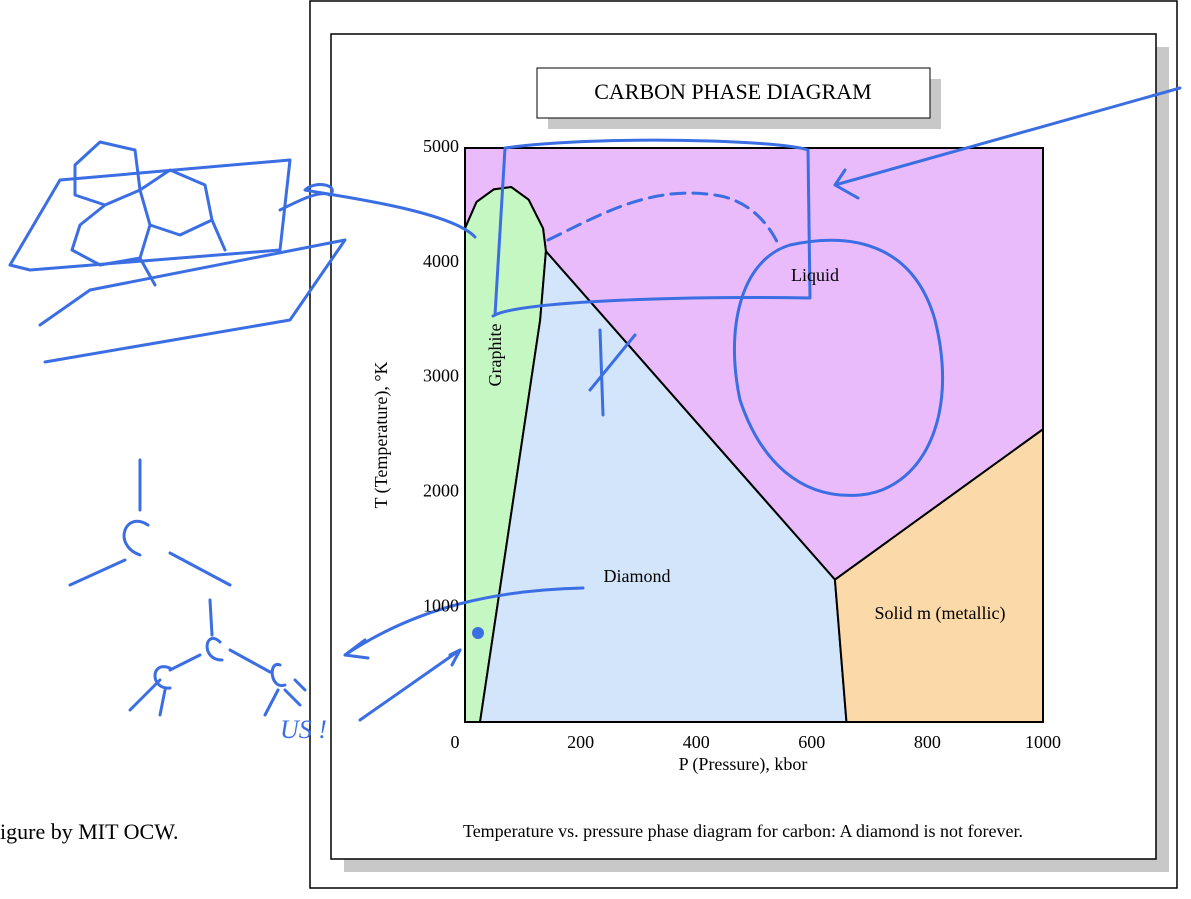 The height and width of the screenshot is (899, 1191). I want to click on y-tick-label: 4000, so click(441, 261).